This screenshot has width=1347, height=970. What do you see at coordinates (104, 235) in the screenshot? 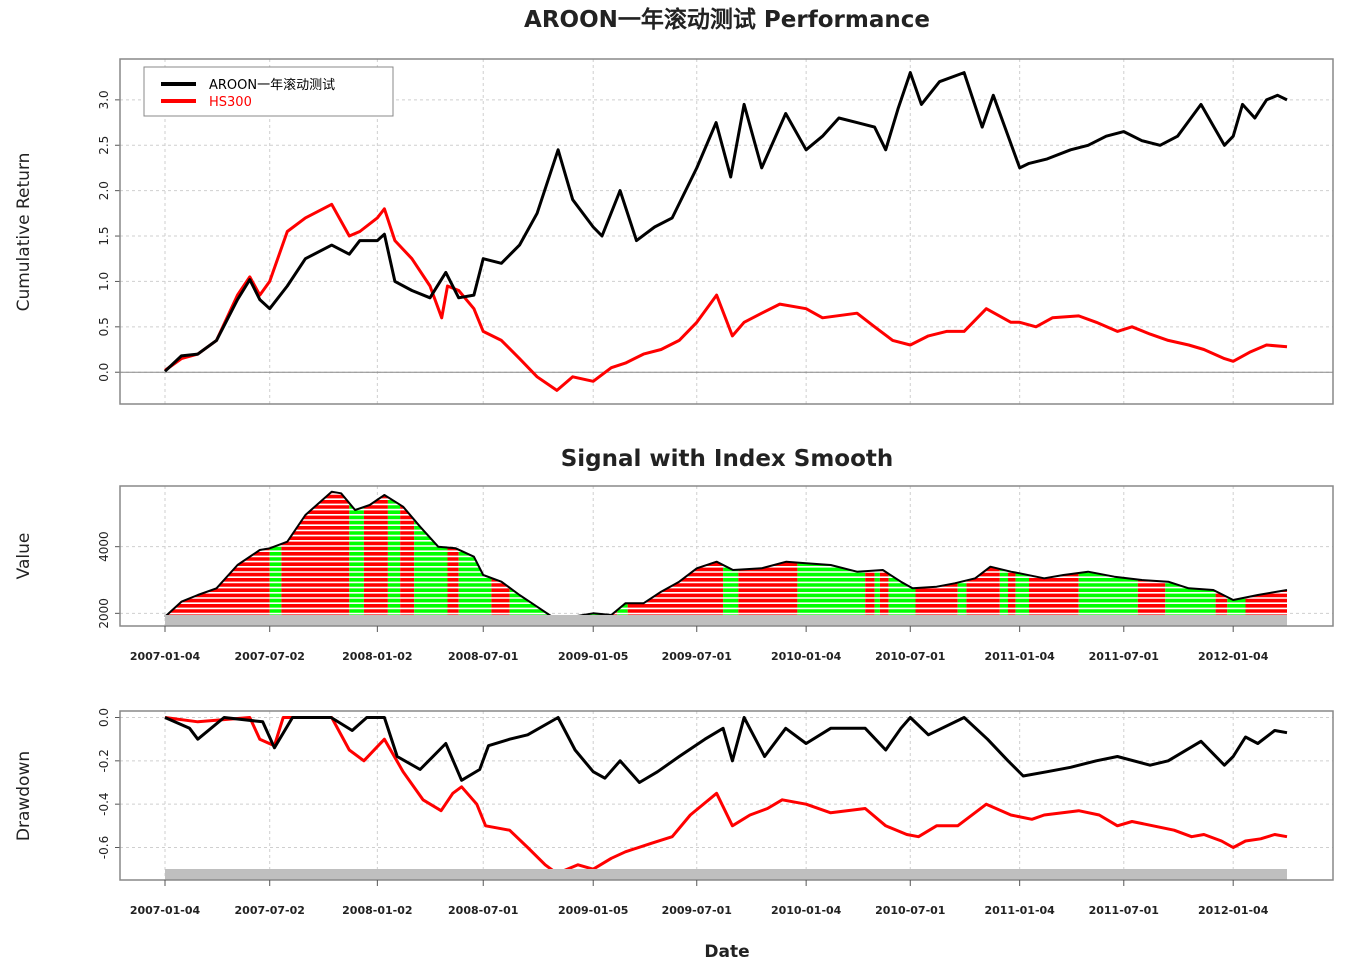
I see `y-tick-label: 1.5` at bounding box center [104, 235].